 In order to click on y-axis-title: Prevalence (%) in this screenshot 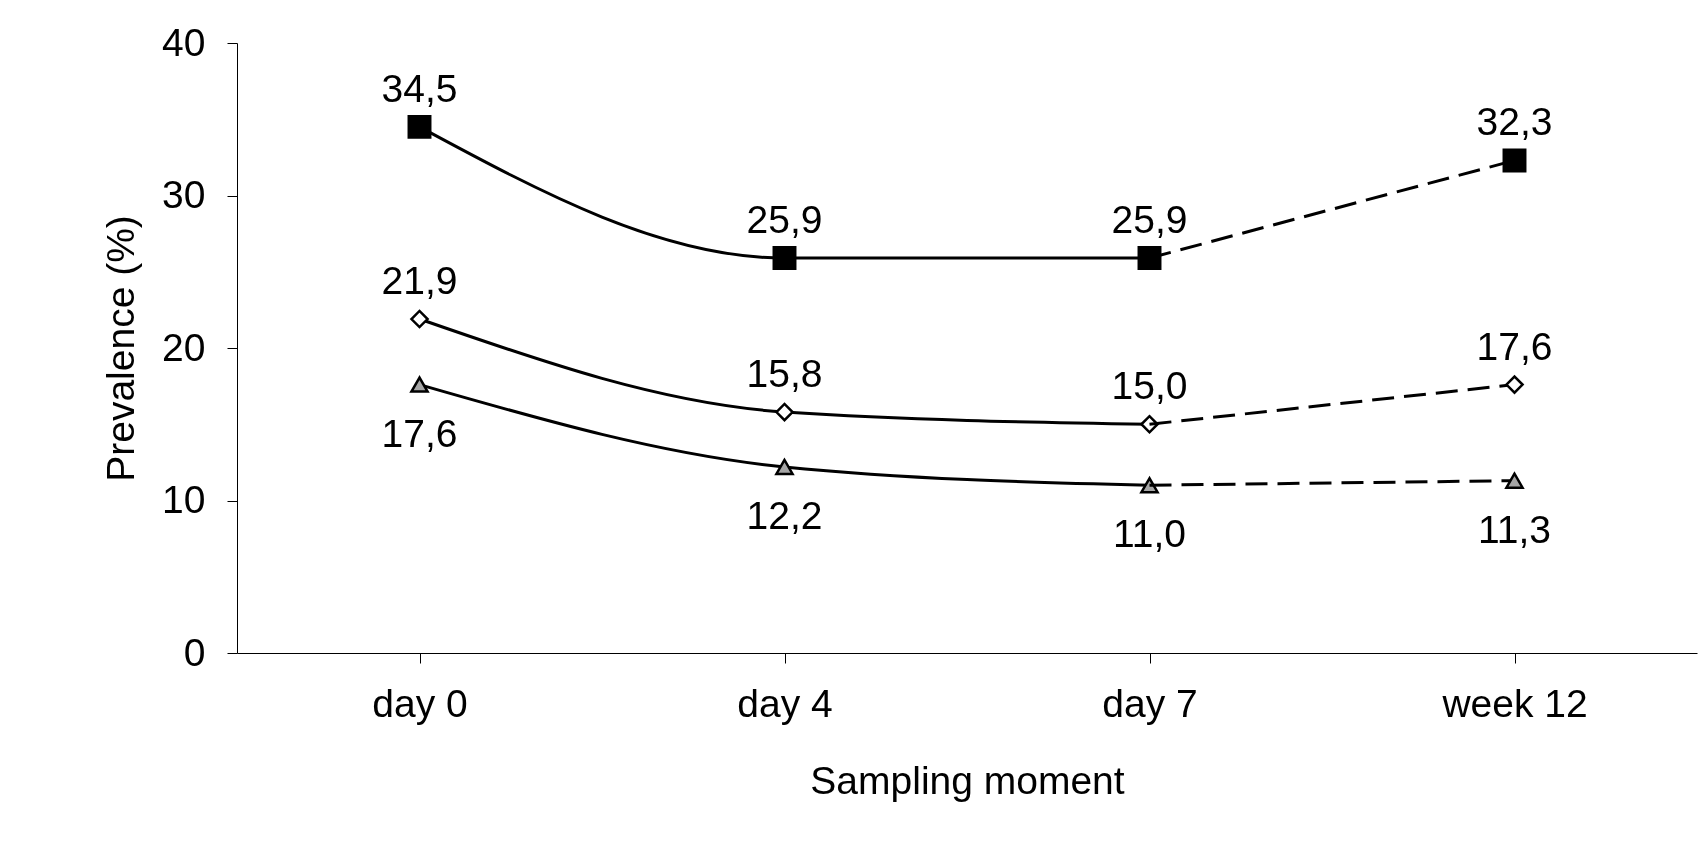, I will do `click(121, 348)`.